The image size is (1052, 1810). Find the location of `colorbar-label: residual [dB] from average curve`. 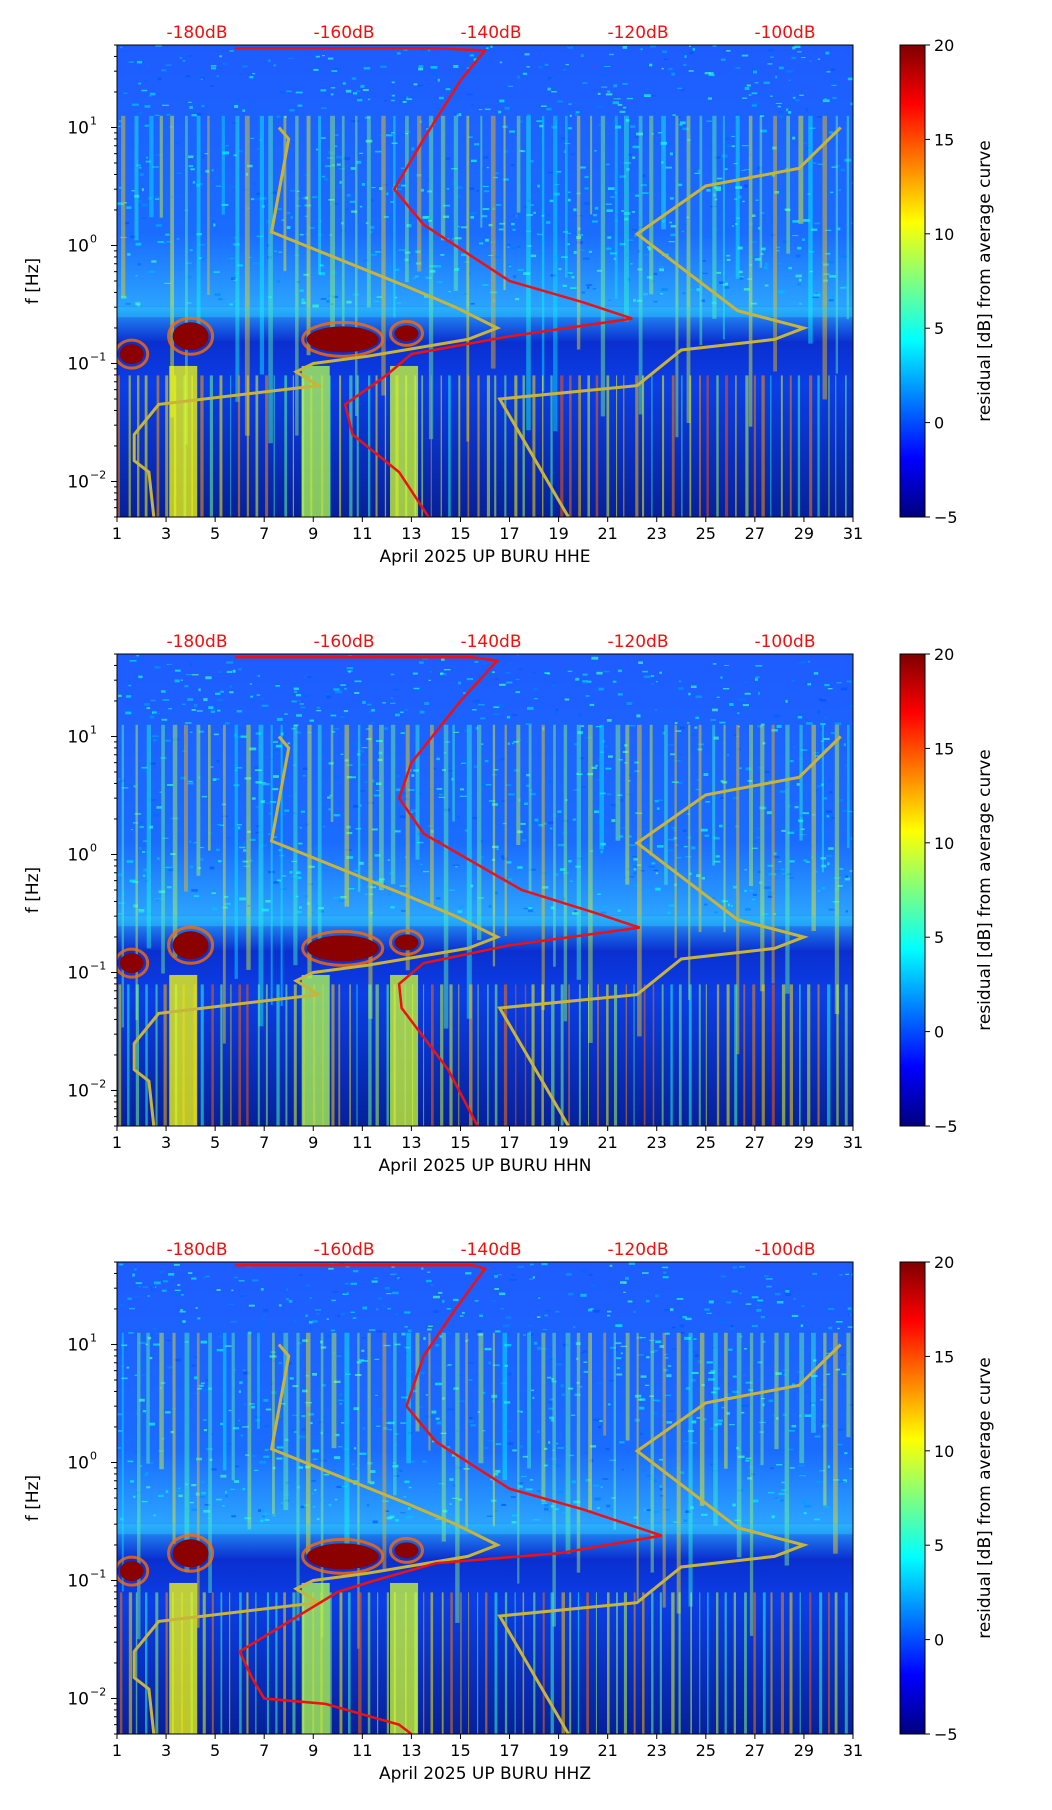

colorbar-label: residual [dB] from average curve is located at coordinates (985, 1497).